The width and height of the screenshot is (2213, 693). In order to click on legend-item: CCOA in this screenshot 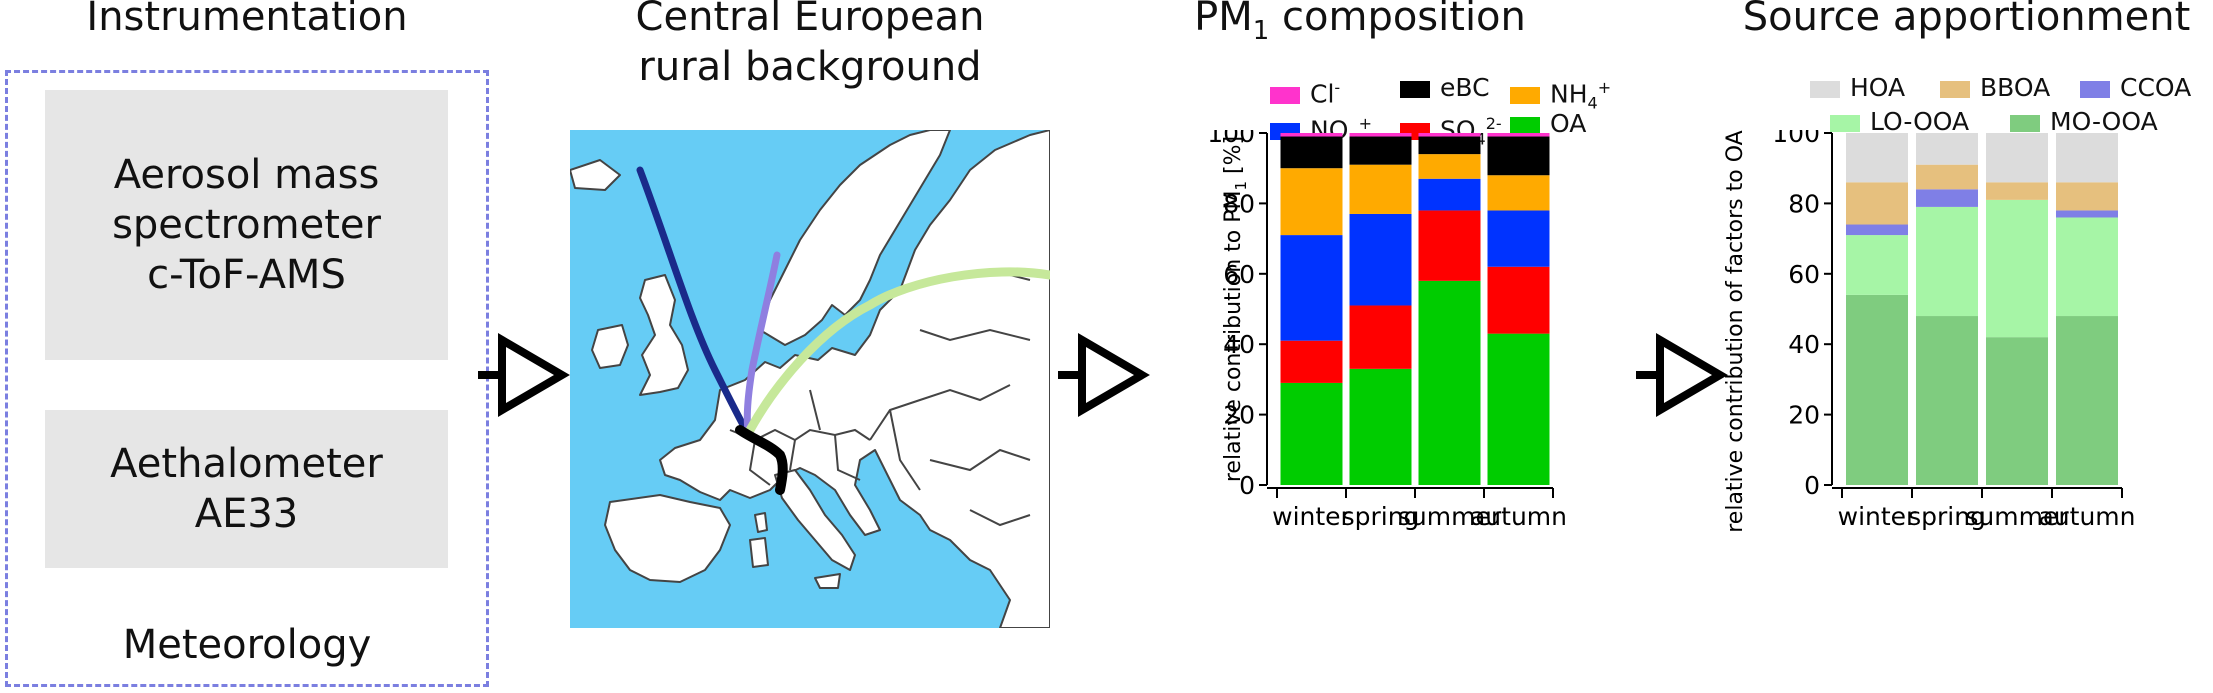, I will do `click(2135, 88)`.